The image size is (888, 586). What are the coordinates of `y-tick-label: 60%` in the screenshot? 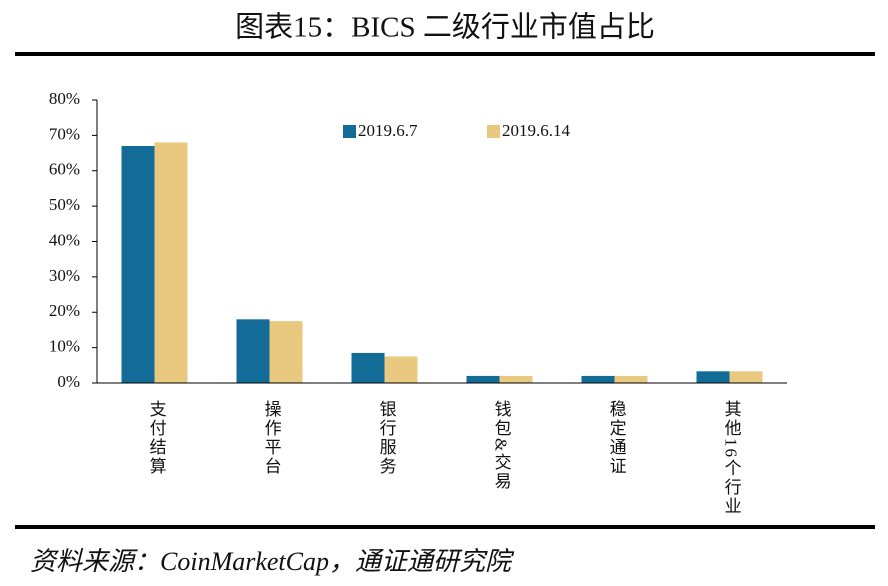 It's located at (64, 169).